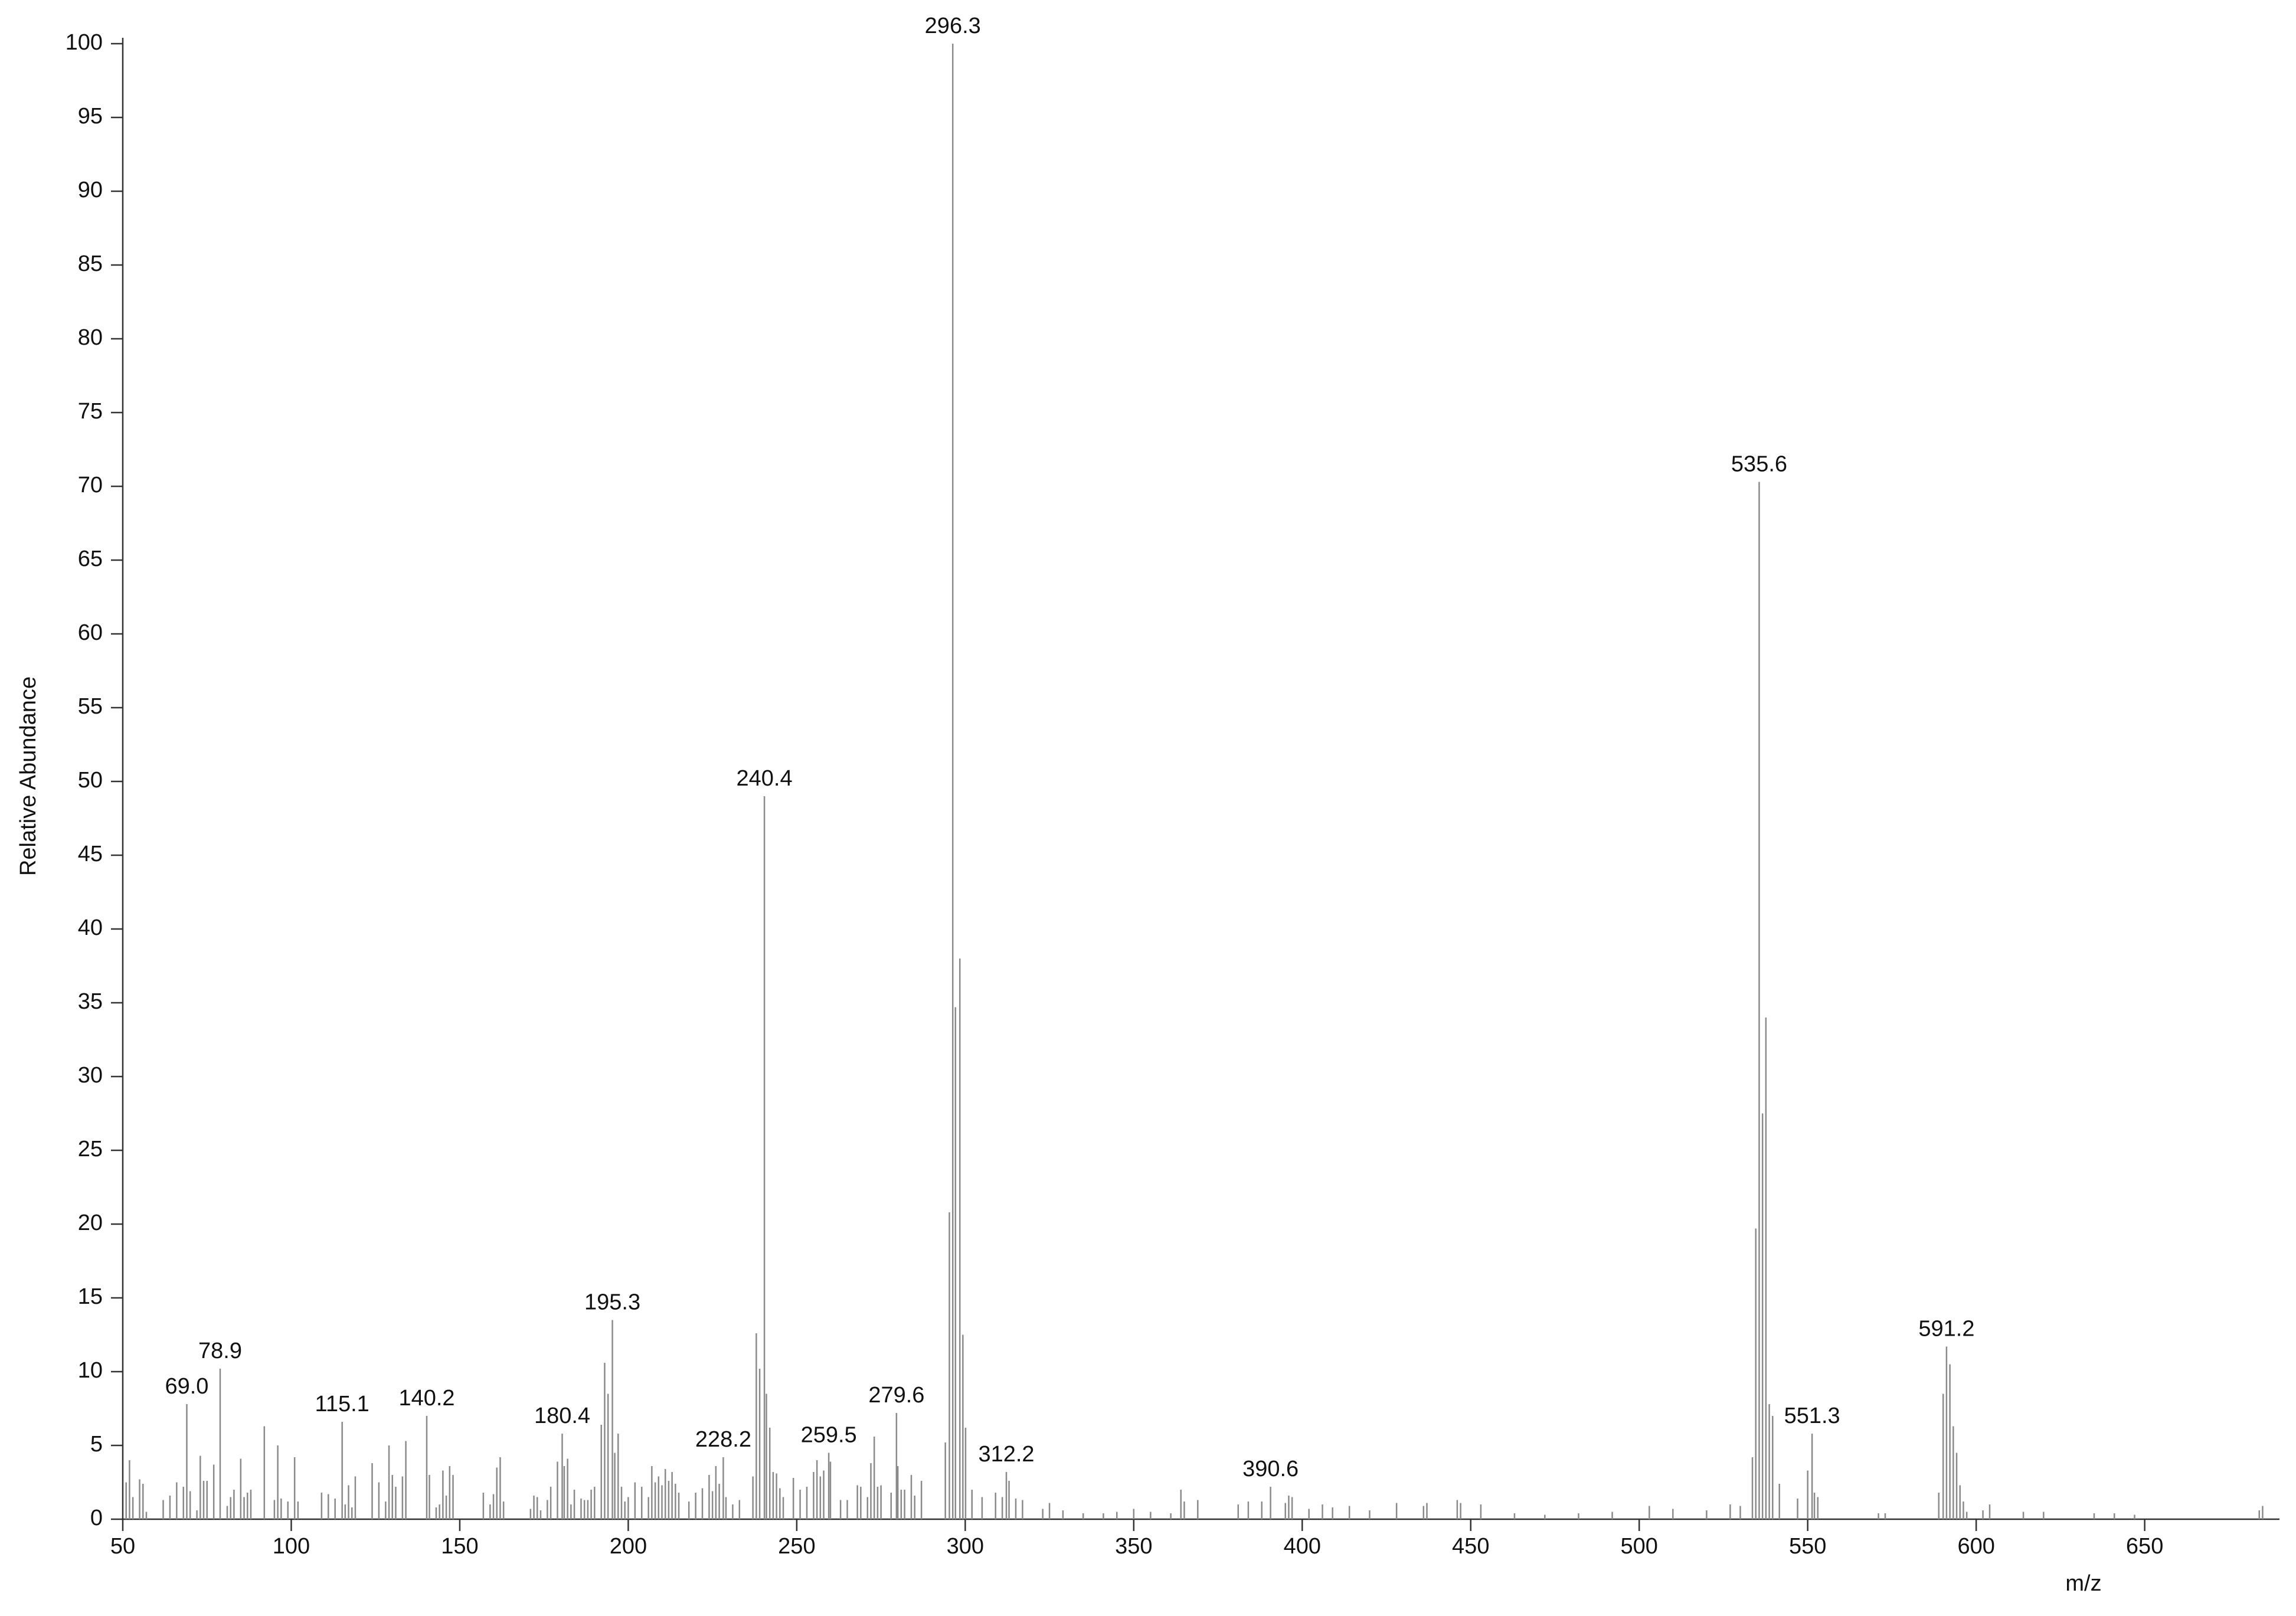 The width and height of the screenshot is (2296, 1616). What do you see at coordinates (765, 778) in the screenshot?
I see `peak-label: 240.4` at bounding box center [765, 778].